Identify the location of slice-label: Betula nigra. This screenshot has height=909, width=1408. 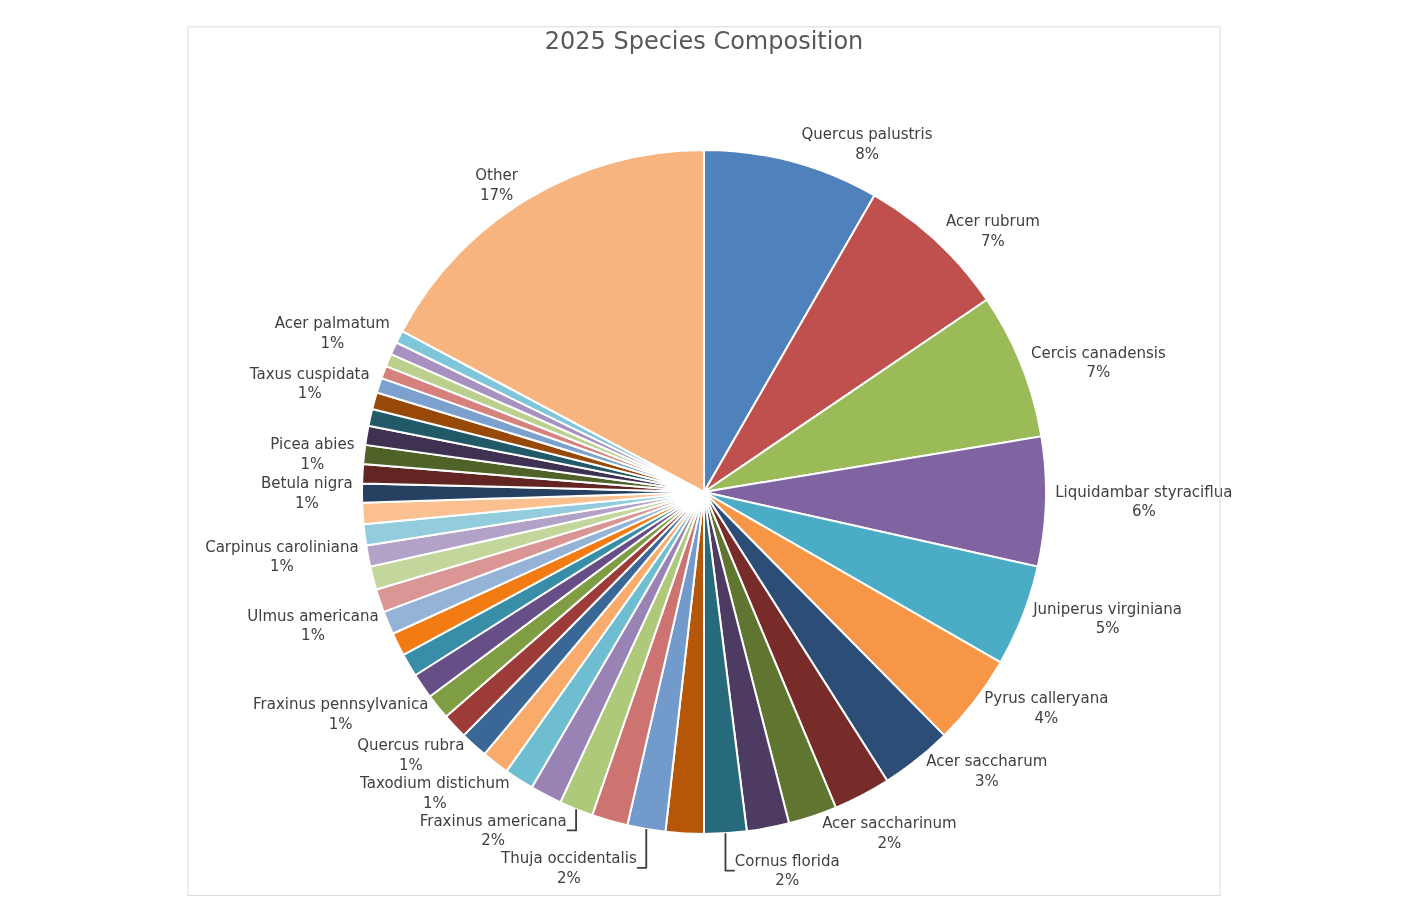
(307, 483).